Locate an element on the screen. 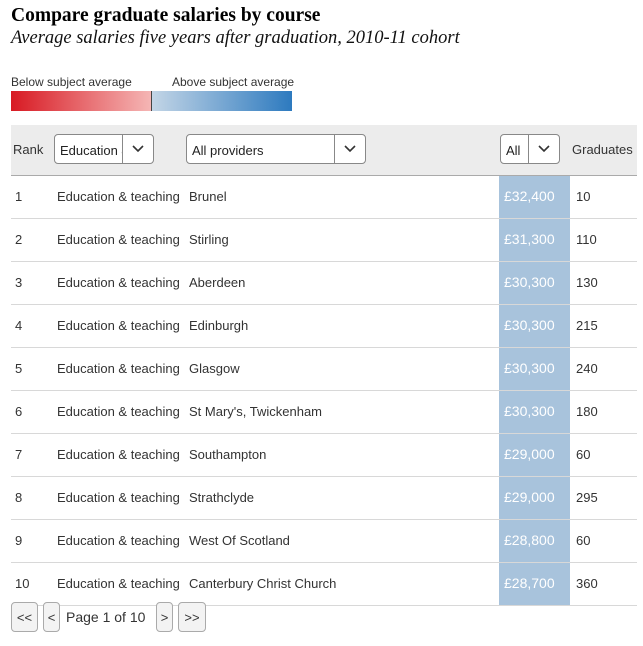 Image resolution: width=643 pixels, height=646 pixels. graduates-cell: 240 is located at coordinates (587, 368).